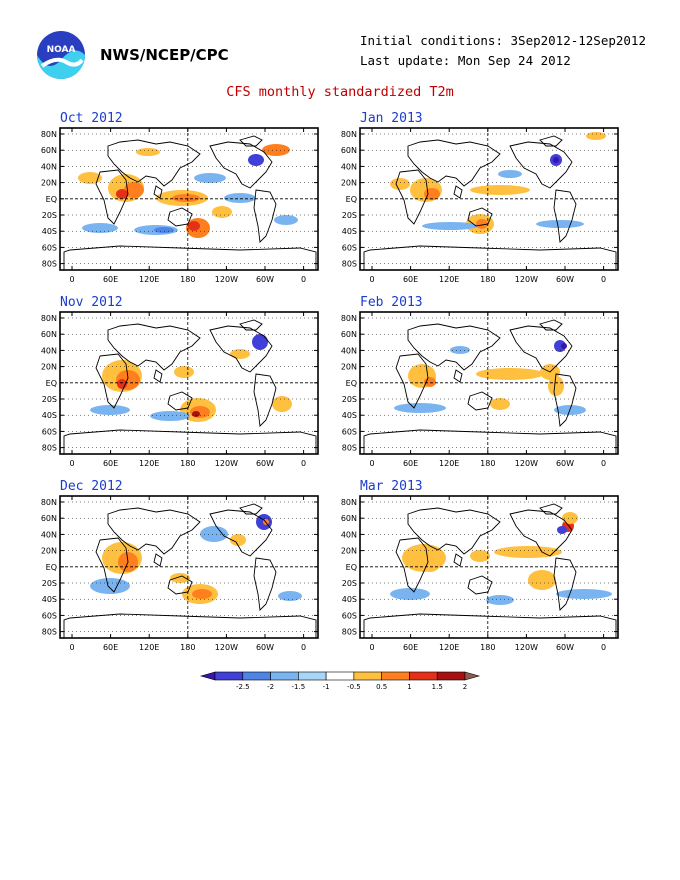 The width and height of the screenshot is (680, 880). I want to click on initial-conditions: Initial conditions: 3Sep2012-12Sep2012, so click(503, 40).